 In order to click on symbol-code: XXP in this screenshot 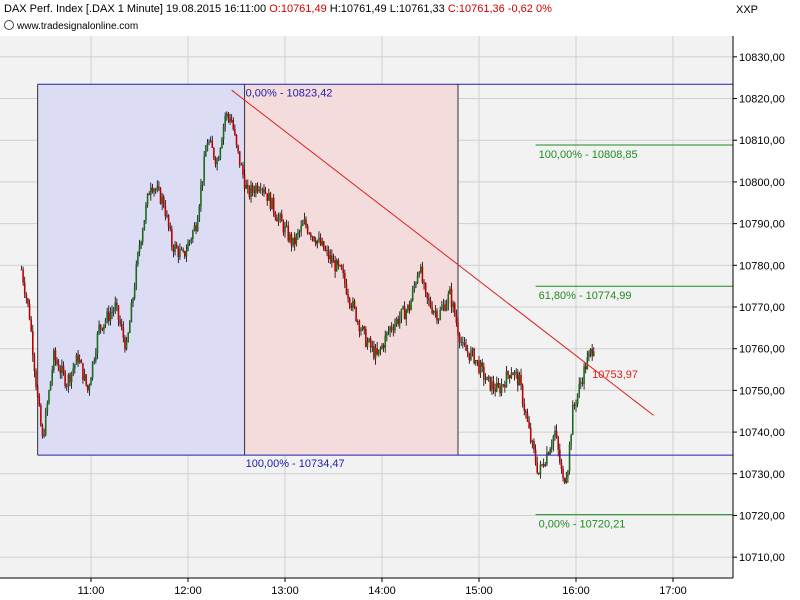, I will do `click(746, 10)`.